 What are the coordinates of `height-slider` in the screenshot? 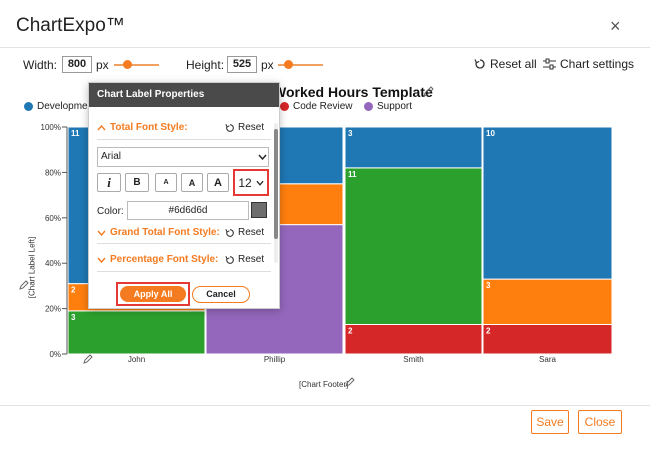 It's located at (300, 65).